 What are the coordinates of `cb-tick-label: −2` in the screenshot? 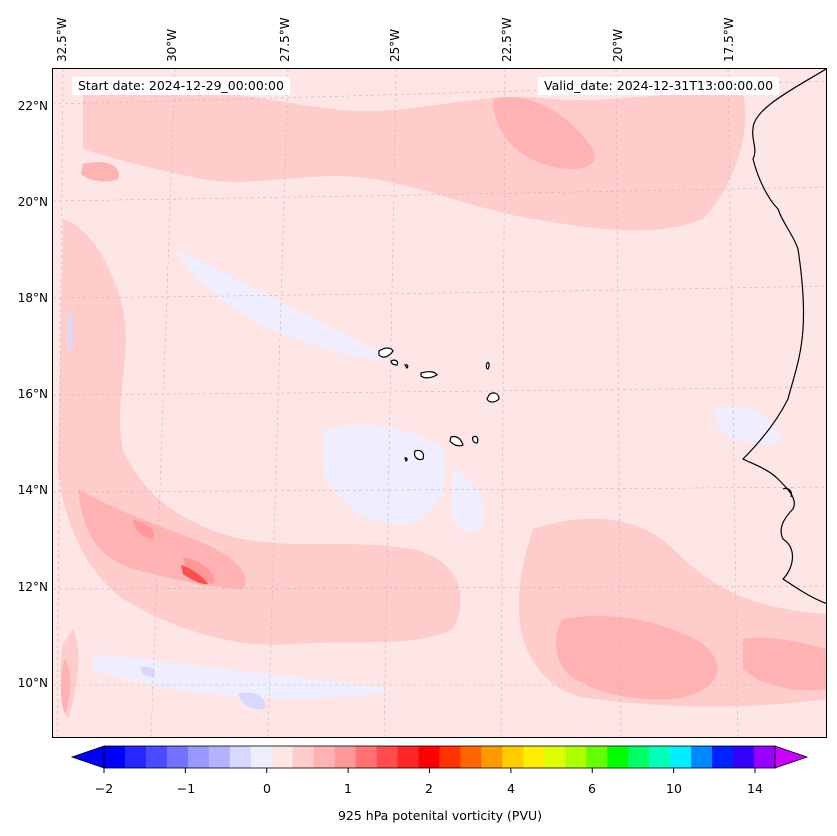 It's located at (104, 788).